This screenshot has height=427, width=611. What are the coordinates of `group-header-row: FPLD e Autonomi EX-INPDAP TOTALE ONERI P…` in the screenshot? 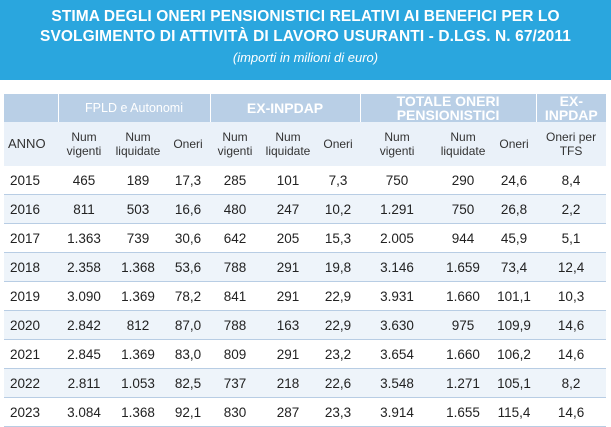 It's located at (305, 108).